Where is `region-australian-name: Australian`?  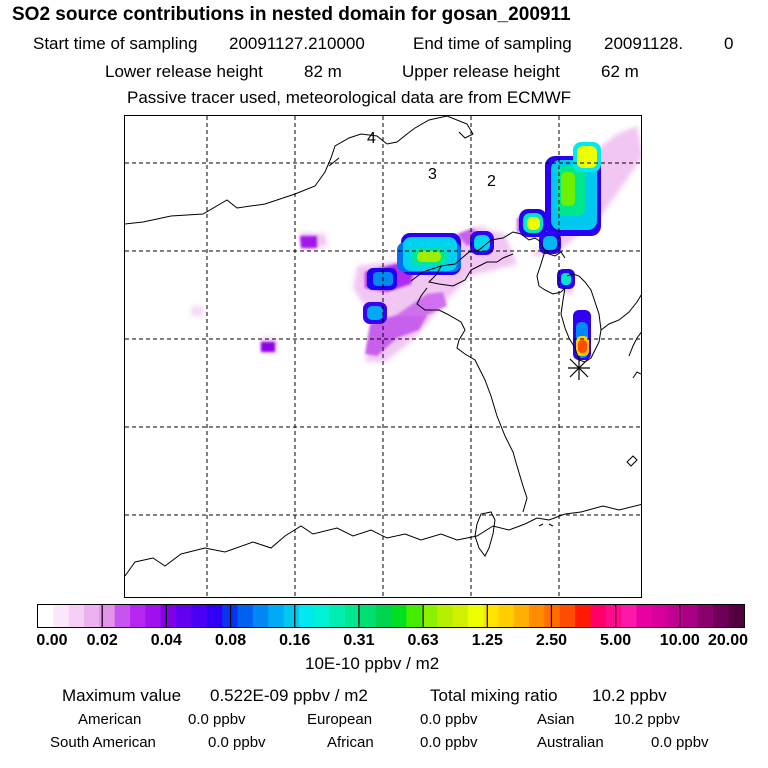
region-australian-name: Australian is located at coordinates (570, 742).